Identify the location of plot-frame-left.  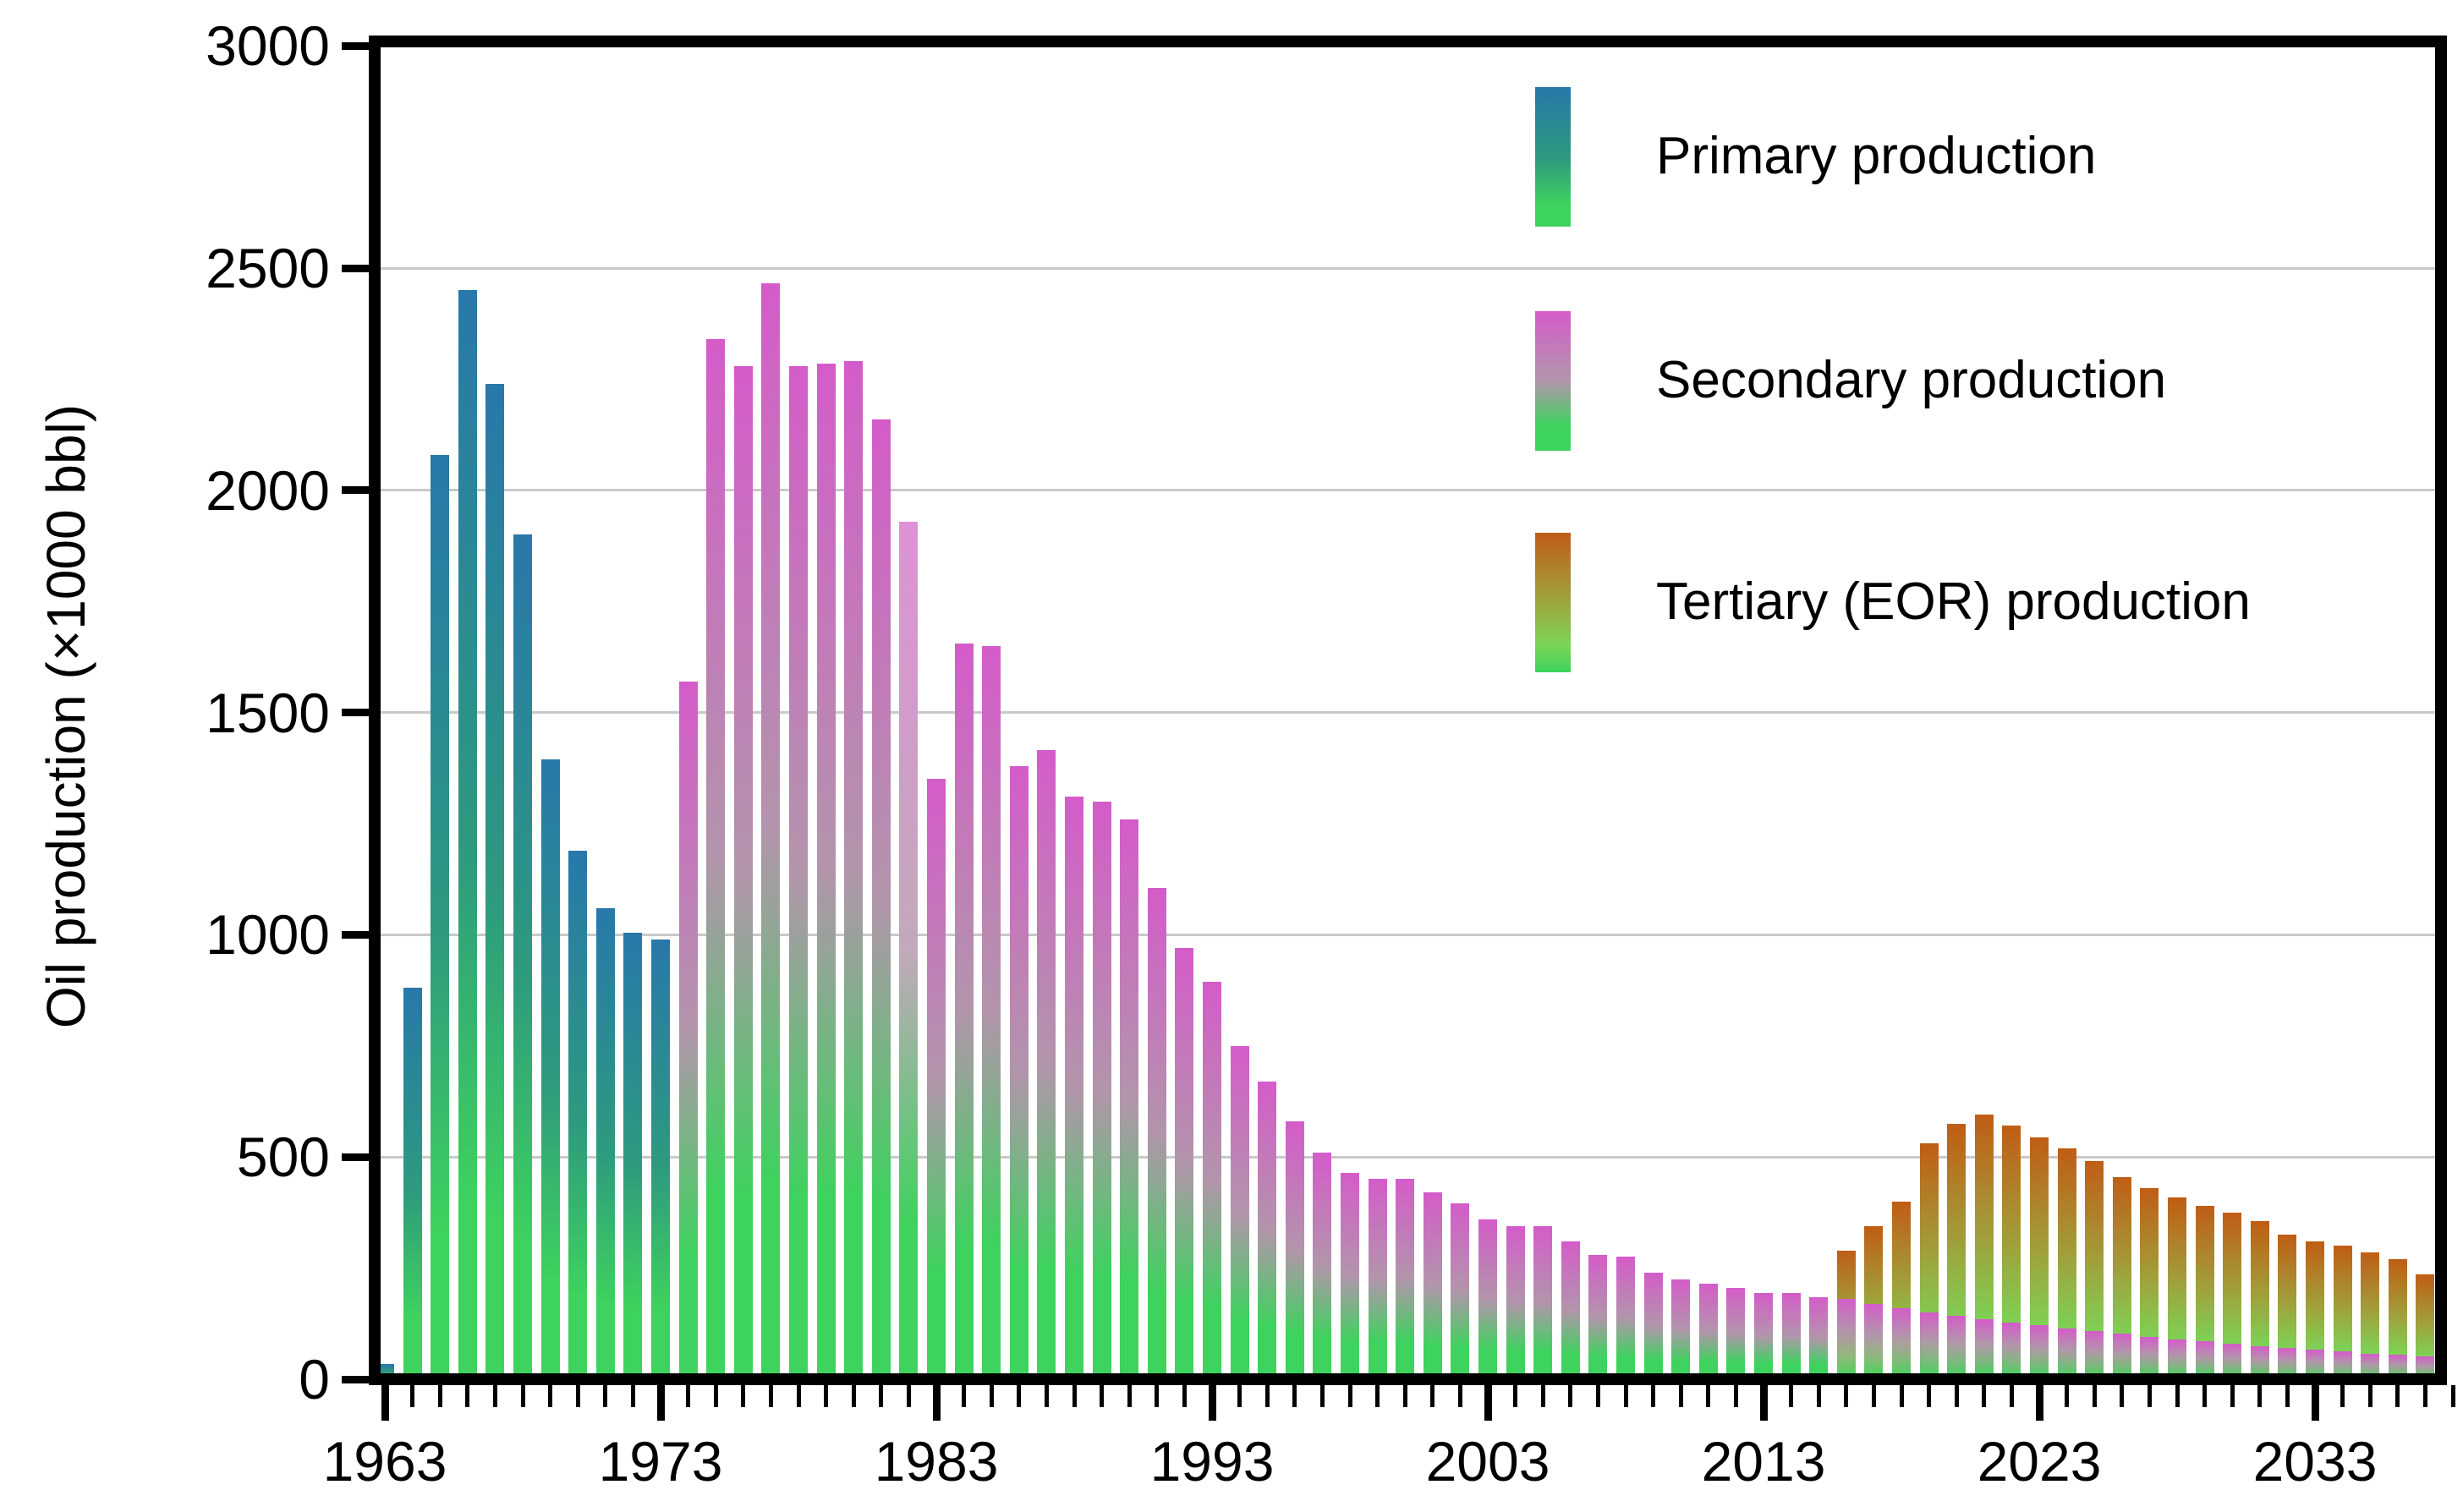
(375, 710).